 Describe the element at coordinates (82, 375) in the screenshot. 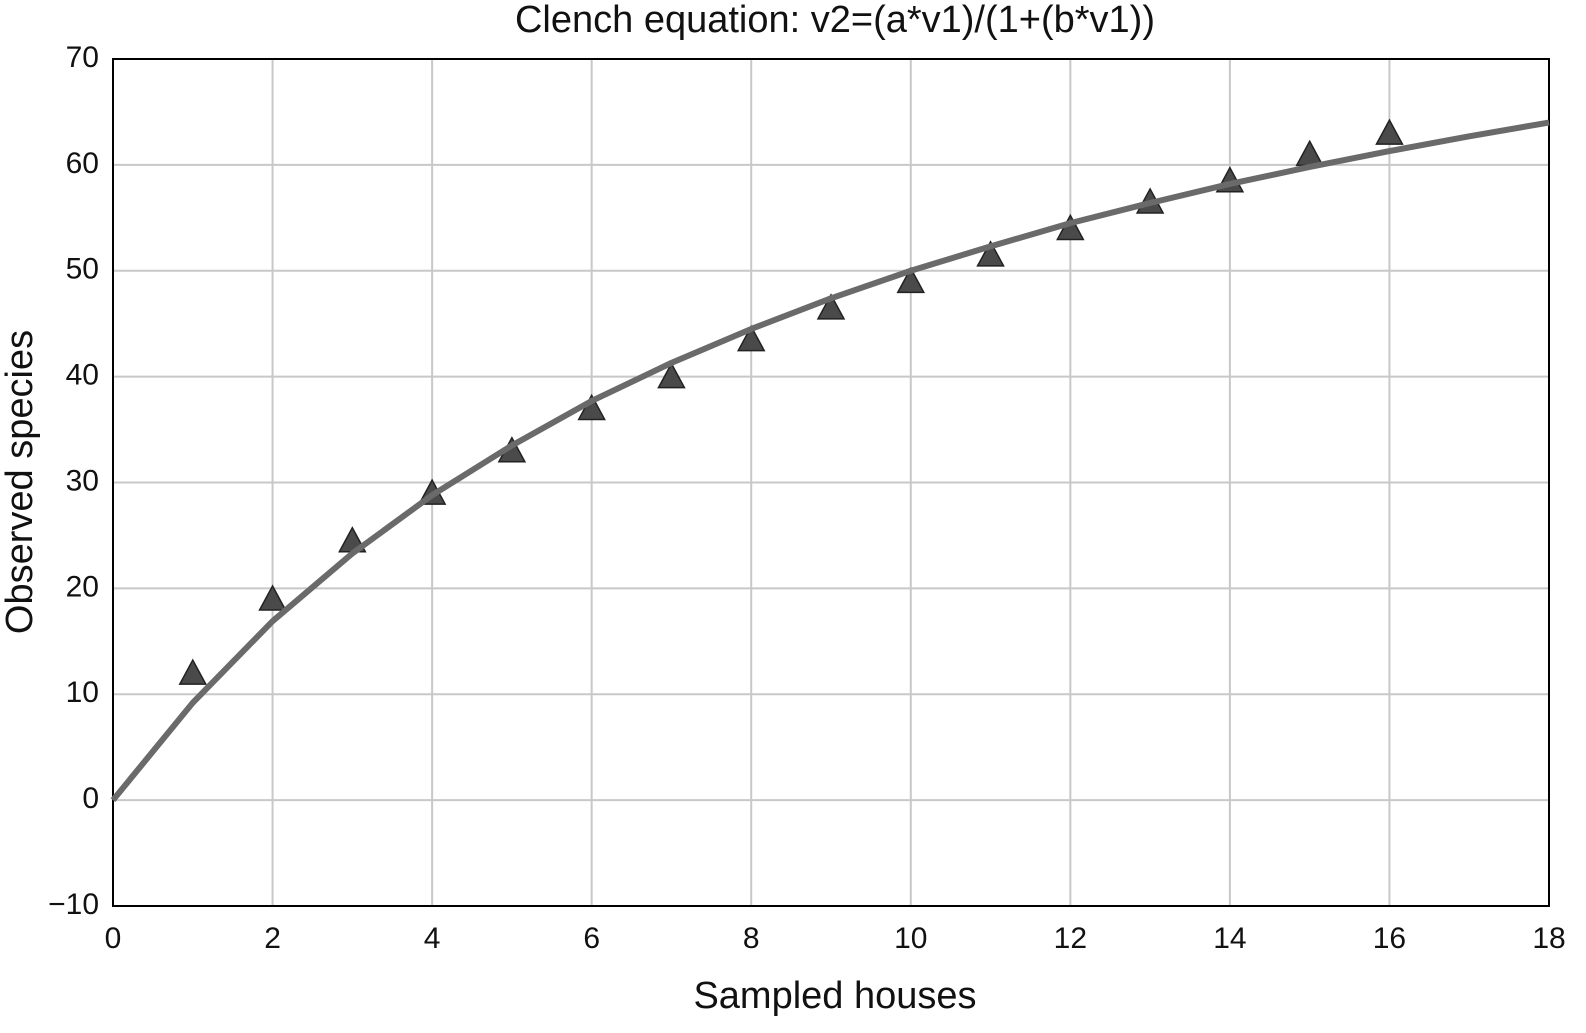

I see `y-tick-label: 40` at that location.